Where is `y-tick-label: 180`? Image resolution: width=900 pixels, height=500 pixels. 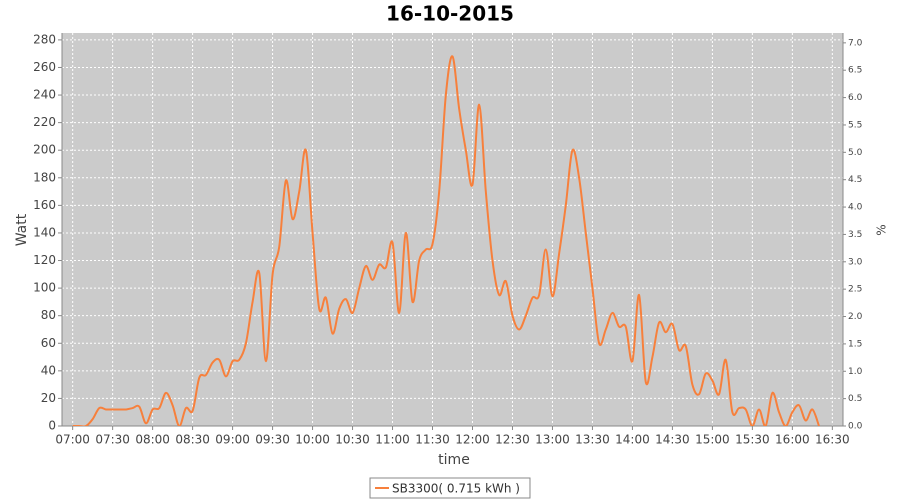
y-tick-label: 180 is located at coordinates (44, 177).